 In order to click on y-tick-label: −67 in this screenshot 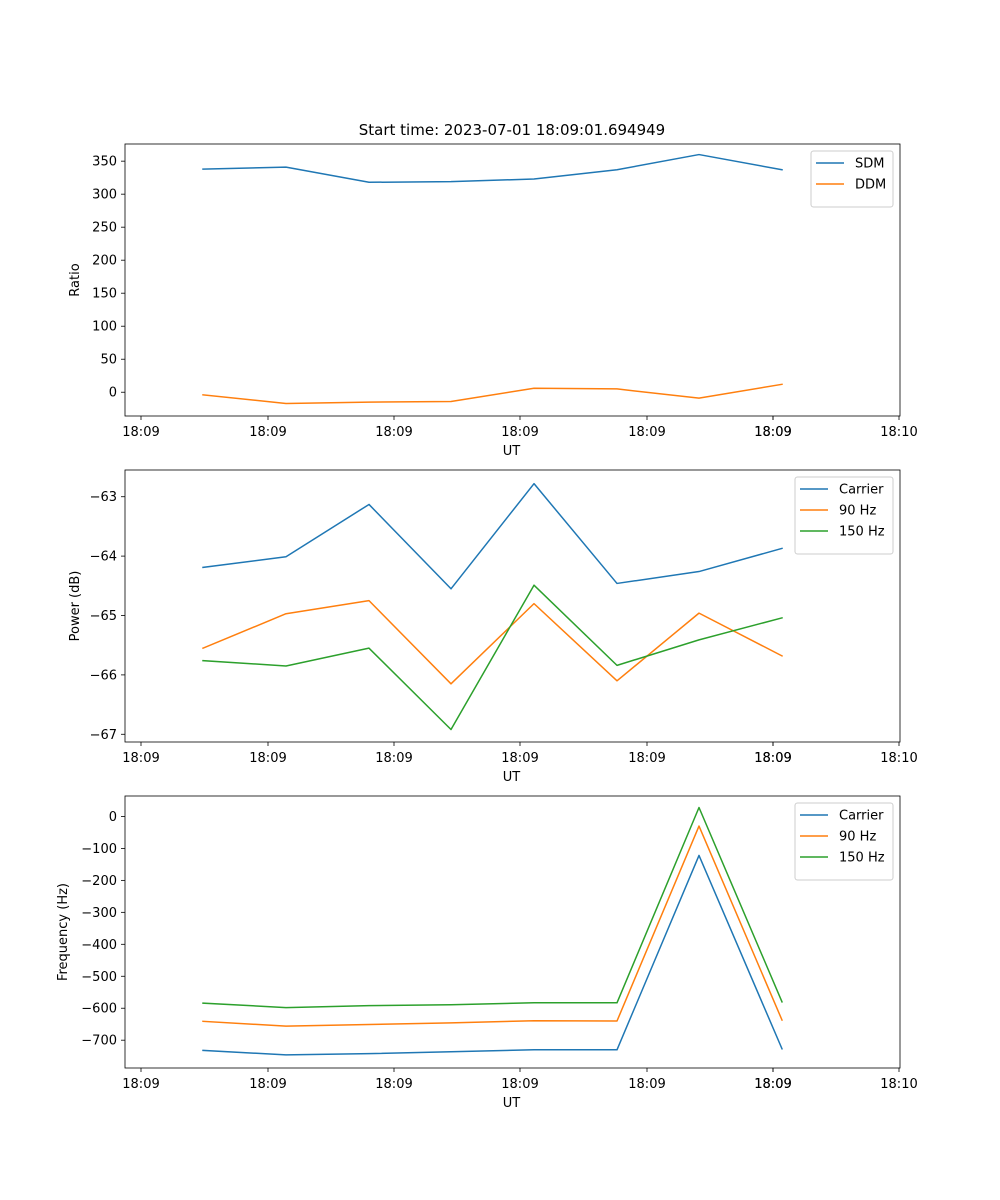, I will do `click(103, 735)`.